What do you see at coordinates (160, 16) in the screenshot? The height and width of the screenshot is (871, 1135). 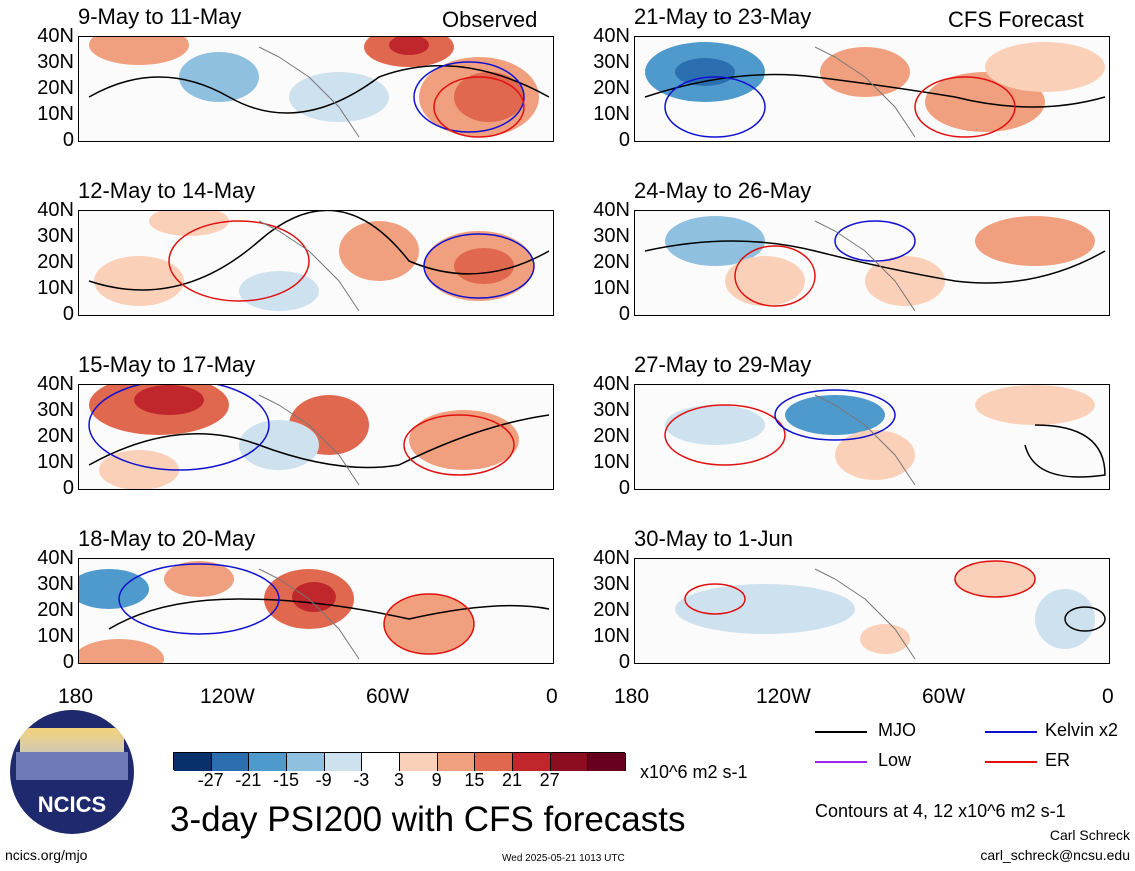 I see `panel-title: 9-May to 11-May` at bounding box center [160, 16].